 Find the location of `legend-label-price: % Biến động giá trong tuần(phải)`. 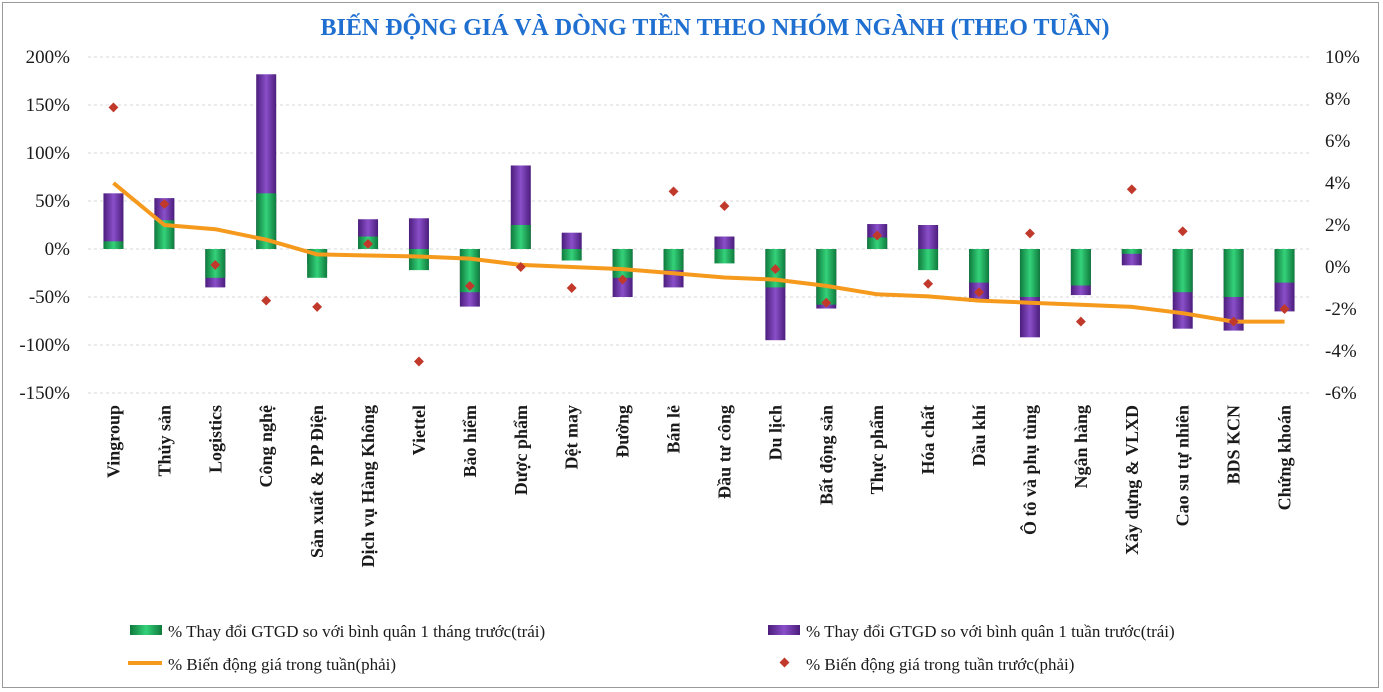

legend-label-price: % Biến động giá trong tuần(phải) is located at coordinates (282, 664).